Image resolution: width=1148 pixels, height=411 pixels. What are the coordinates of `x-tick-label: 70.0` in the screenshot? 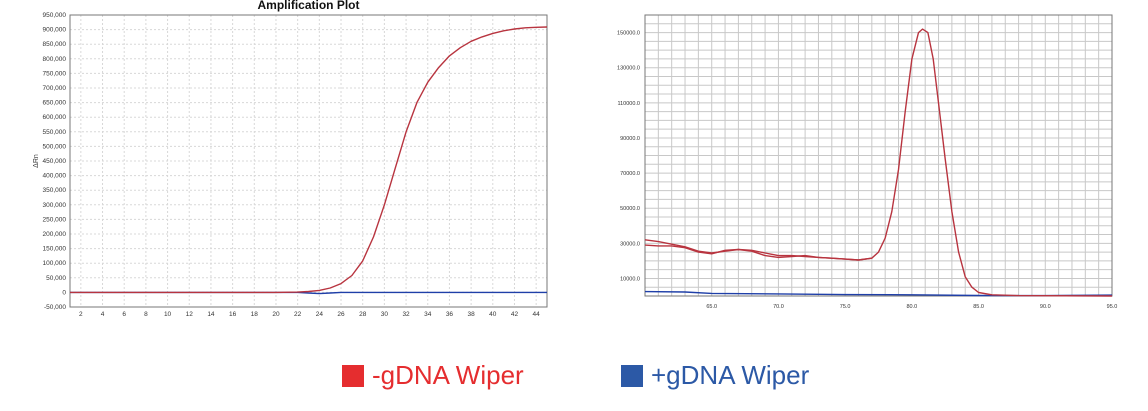 It's located at (778, 307).